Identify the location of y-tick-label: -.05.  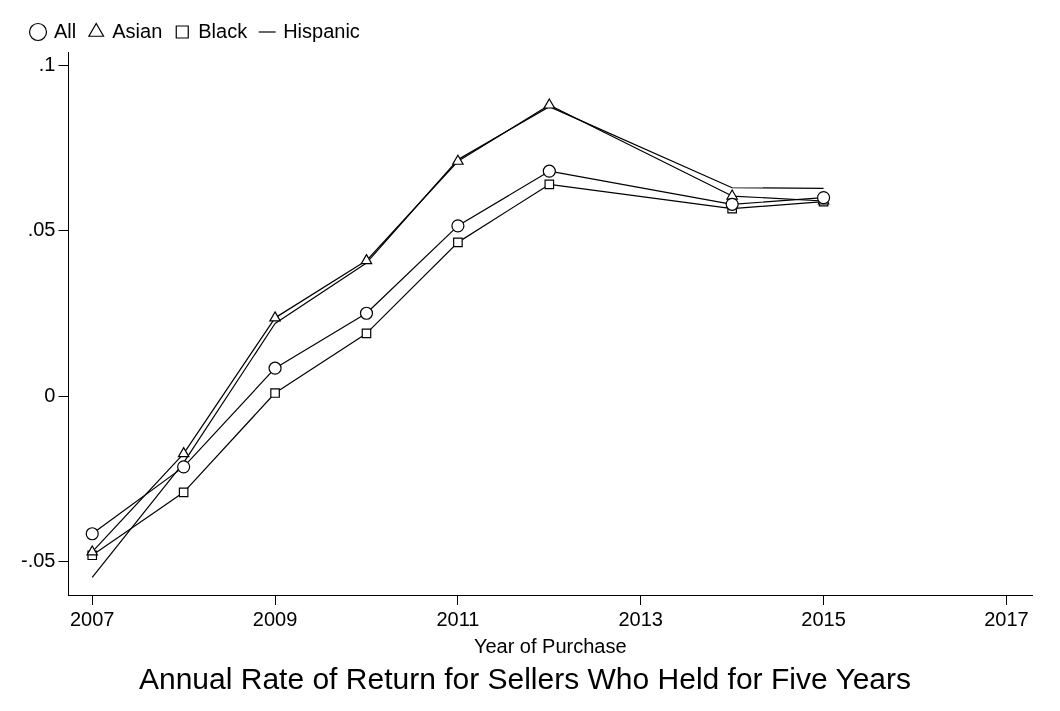
(38, 560).